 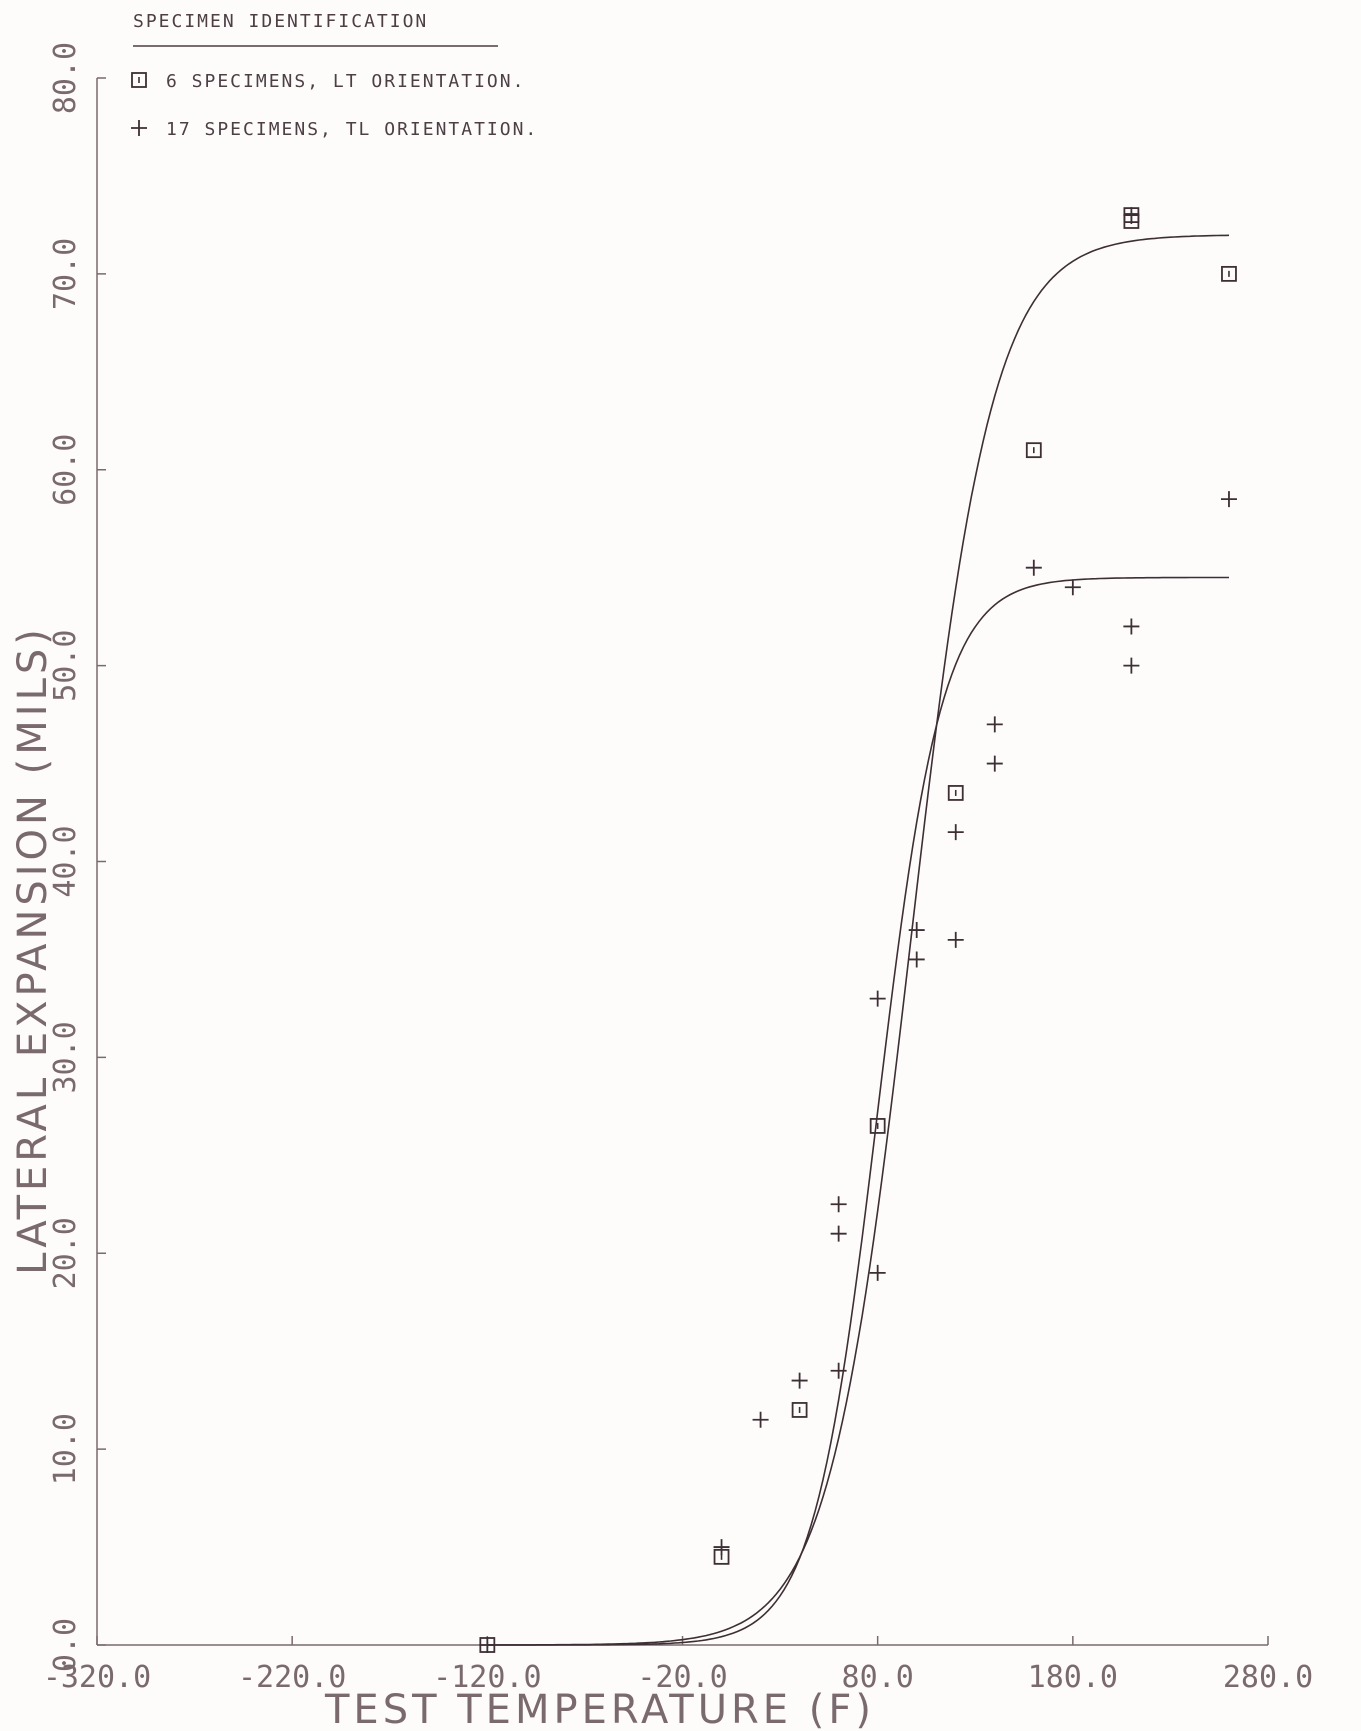 What do you see at coordinates (682, 1677) in the screenshot?
I see `x-tick-label: -20.0` at bounding box center [682, 1677].